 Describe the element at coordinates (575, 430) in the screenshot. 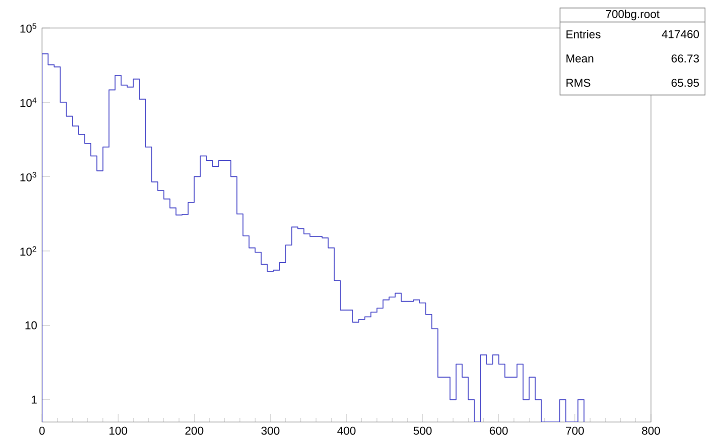

I see `x-tick-label: 700` at that location.